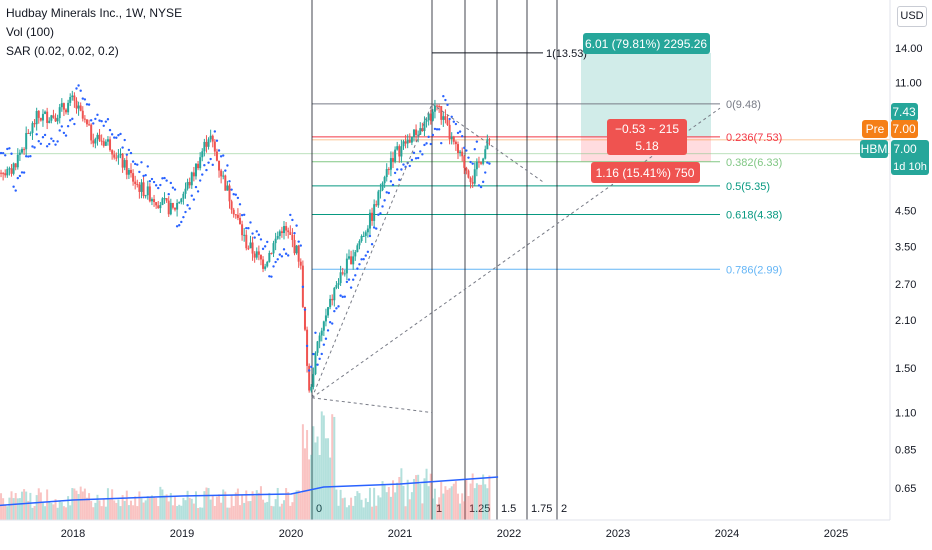  Describe the element at coordinates (62, 51) in the screenshot. I see `sar-indicator-label: SAR (0.02, 0.02, 0.2)` at that location.